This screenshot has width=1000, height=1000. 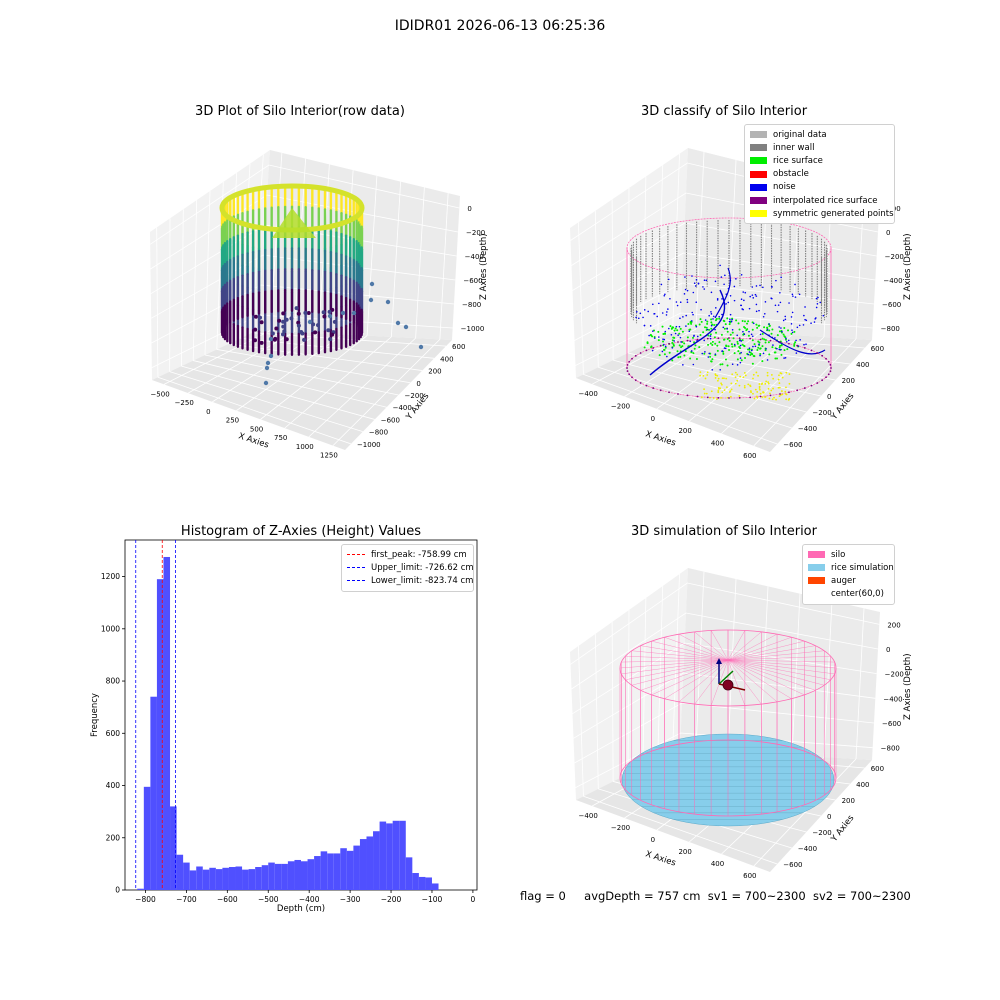 What do you see at coordinates (833, 213) in the screenshot?
I see `legend-label: symmetric generated points` at bounding box center [833, 213].